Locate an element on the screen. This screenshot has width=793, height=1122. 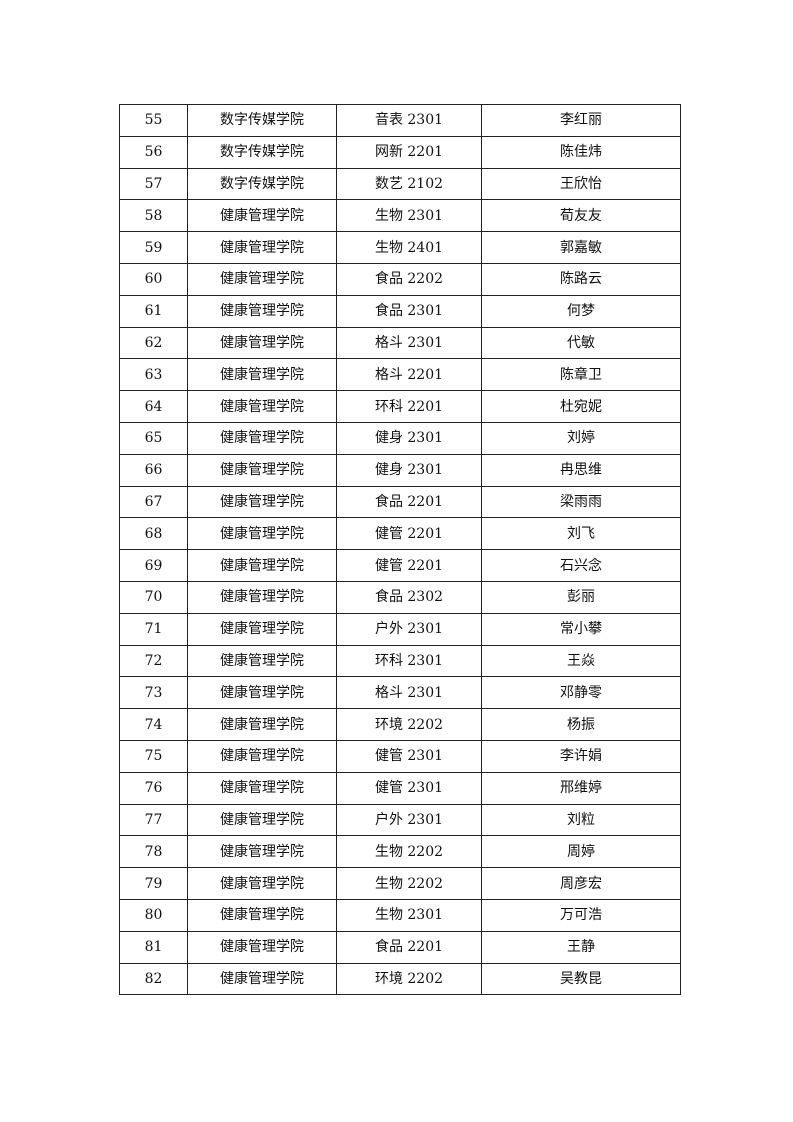
cell-index: 58 is located at coordinates (153, 216).